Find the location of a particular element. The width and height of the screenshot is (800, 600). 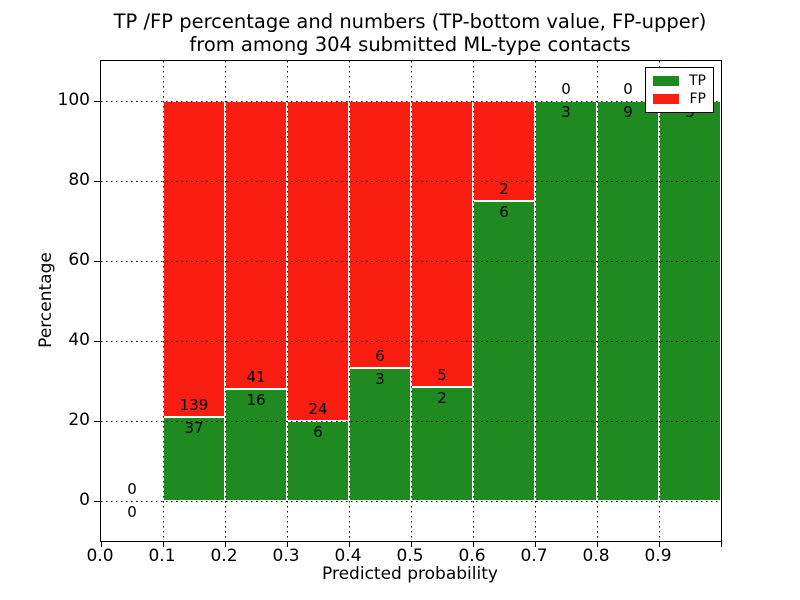

bar-tp-count-label: 16 is located at coordinates (256, 399).